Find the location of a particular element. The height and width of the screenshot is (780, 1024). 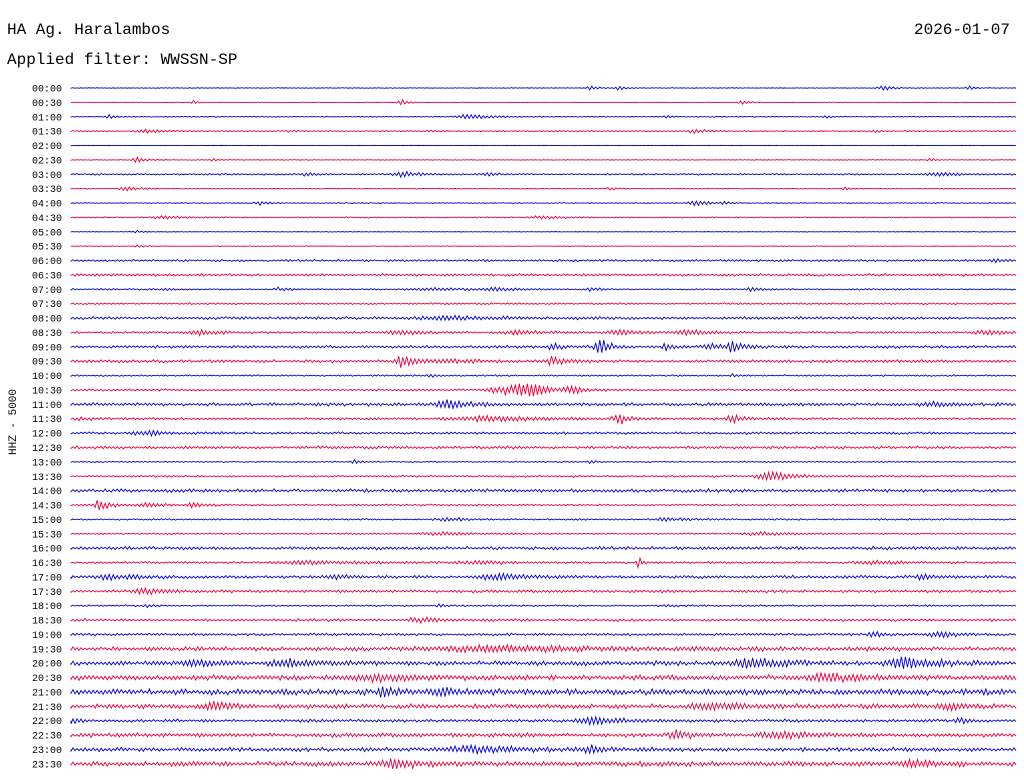

time-label: 17:00 is located at coordinates (47, 578).